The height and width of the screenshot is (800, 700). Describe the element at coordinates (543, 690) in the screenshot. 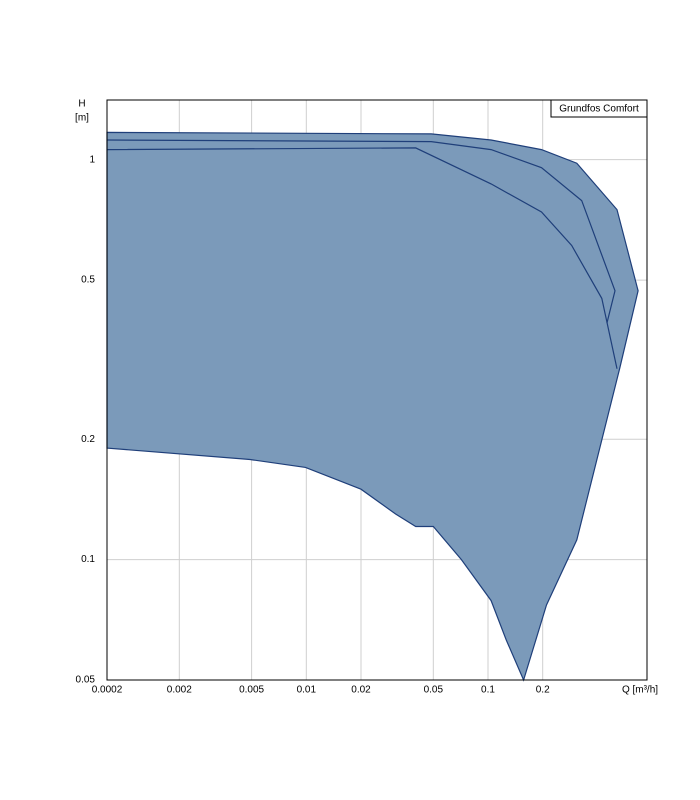

I see `x-tick-label: 0.2` at that location.